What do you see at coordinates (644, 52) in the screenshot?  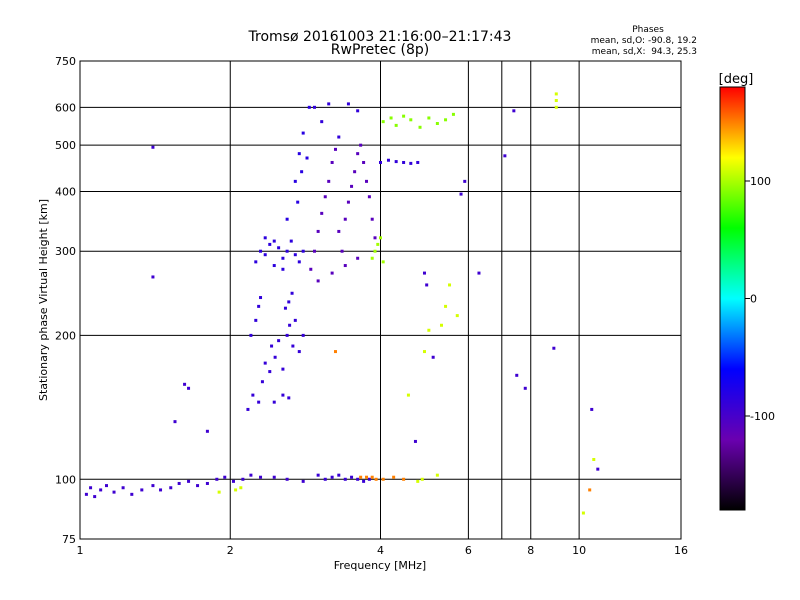 I see `stats-line-x: mean, sd,X: 94.3, 25.3` at bounding box center [644, 52].